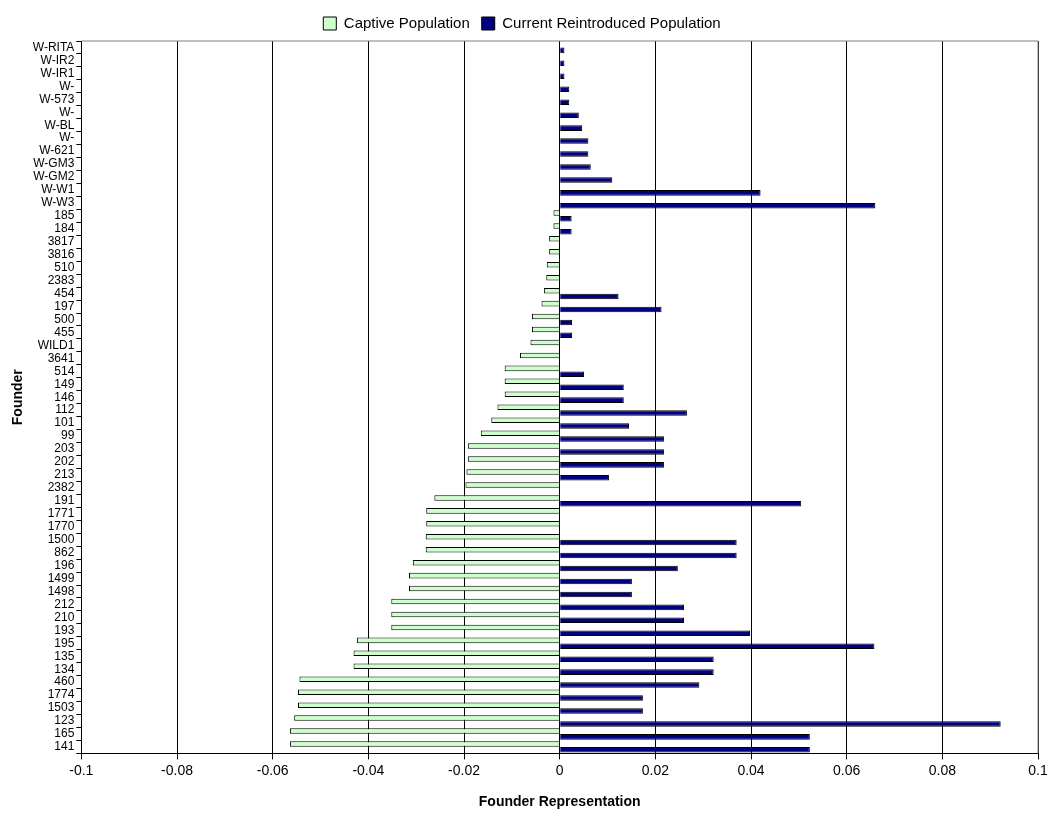 This screenshot has height=821, width=1054. What do you see at coordinates (64, 564) in the screenshot?
I see `y-tick-label: 196` at bounding box center [64, 564].